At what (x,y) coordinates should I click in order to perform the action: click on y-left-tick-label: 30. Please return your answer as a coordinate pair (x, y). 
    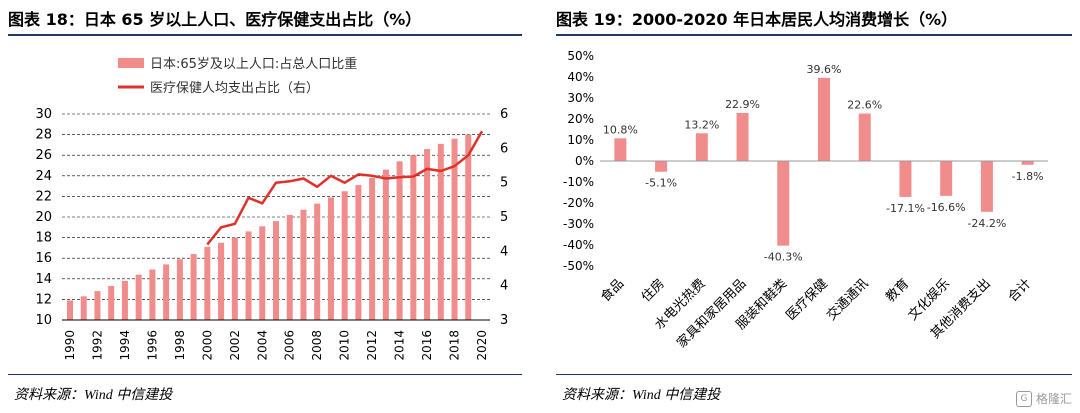
    Looking at the image, I should click on (43, 114).